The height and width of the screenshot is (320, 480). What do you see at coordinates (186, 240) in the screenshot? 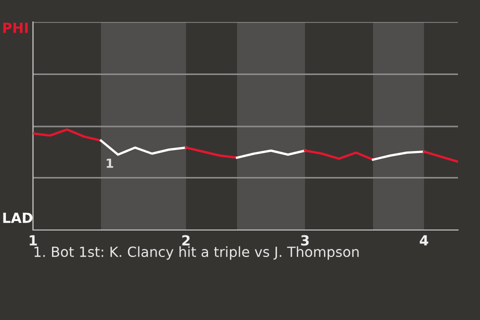
I see `x-tick-label: 2` at bounding box center [186, 240].